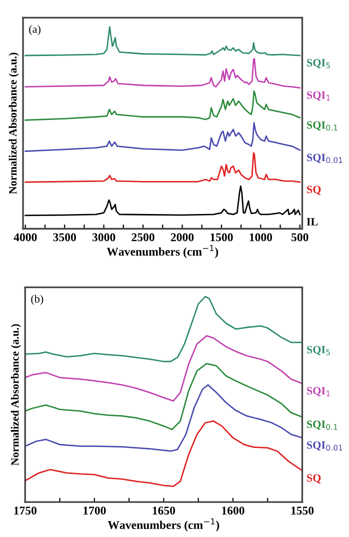 The image size is (349, 537). I want to click on x-tick-label: 1600, so click(233, 510).